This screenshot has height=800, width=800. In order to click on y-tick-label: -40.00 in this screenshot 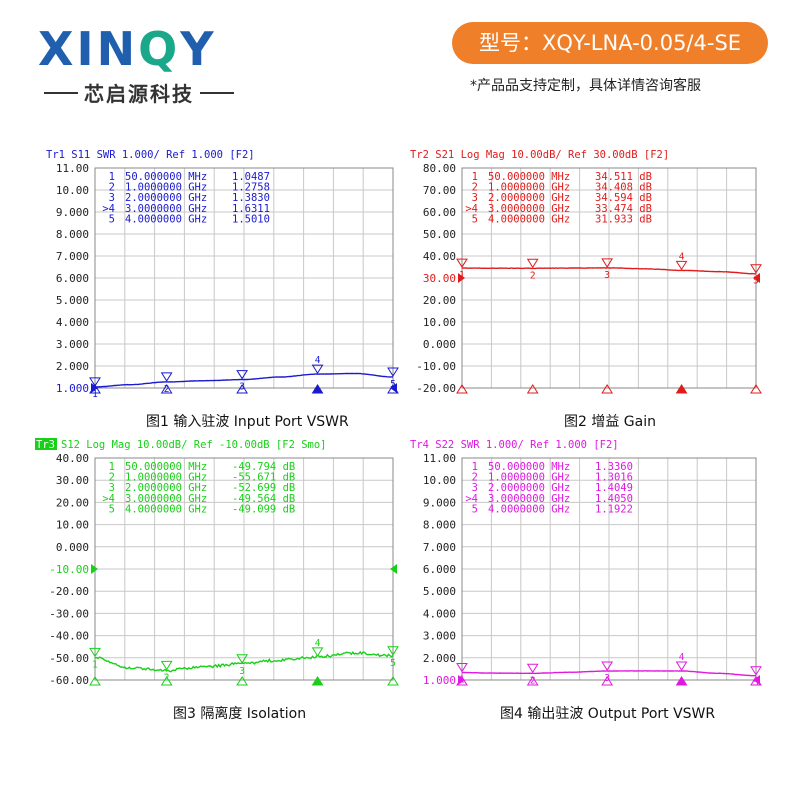, I will do `click(69, 636)`.